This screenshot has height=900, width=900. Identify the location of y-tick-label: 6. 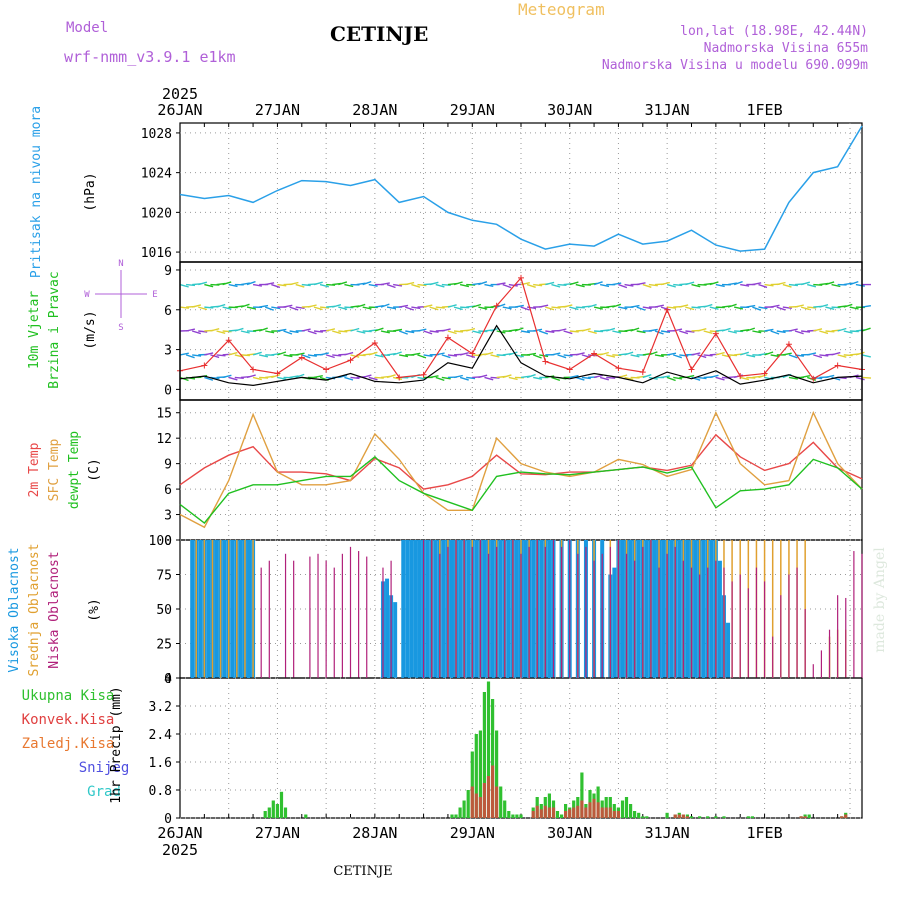
(168, 490).